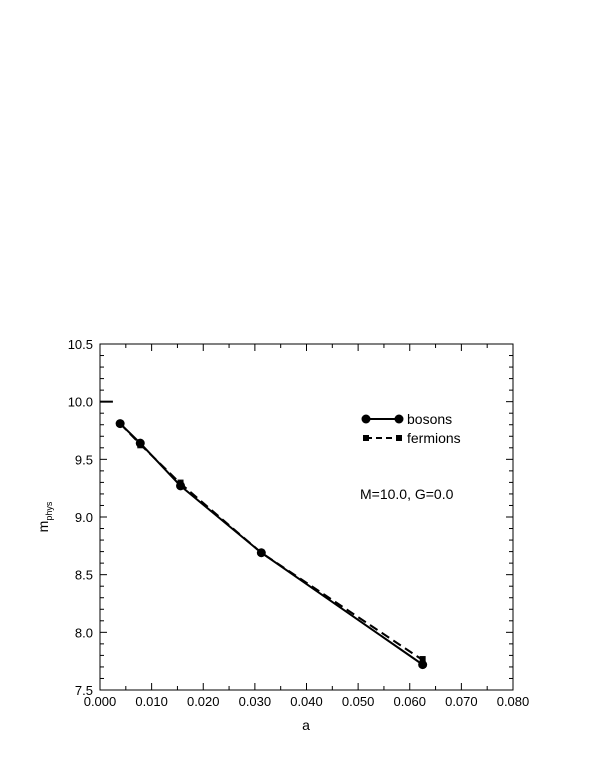  I want to click on y-tick-label: 9.0, so click(84, 517).